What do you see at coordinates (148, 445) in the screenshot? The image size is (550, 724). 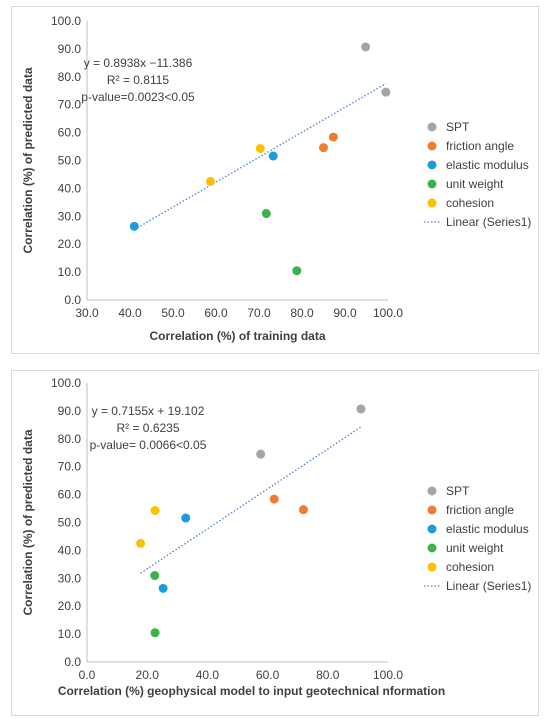 I see `trendline-annotation: p-value= 0.0066<0.05` at bounding box center [148, 445].